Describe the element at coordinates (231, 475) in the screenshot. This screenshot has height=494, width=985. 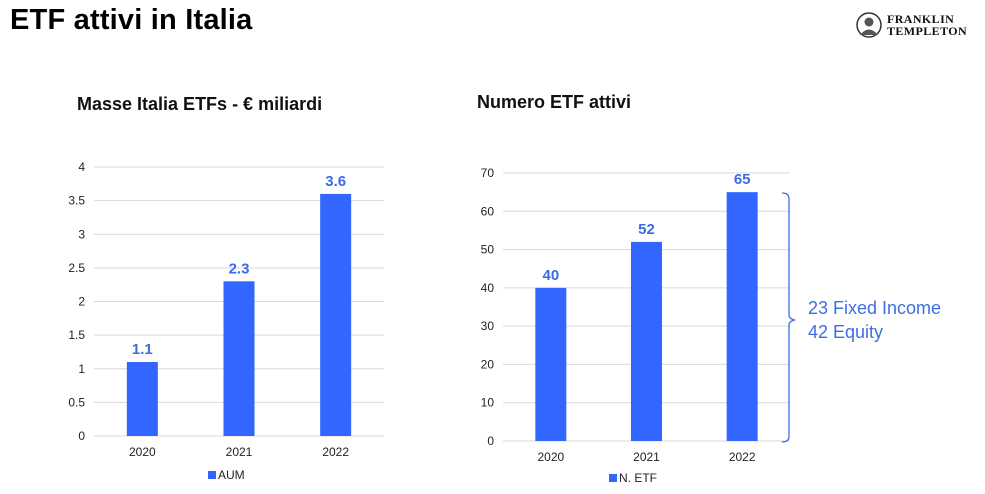
I see `legend-label: AUM` at that location.